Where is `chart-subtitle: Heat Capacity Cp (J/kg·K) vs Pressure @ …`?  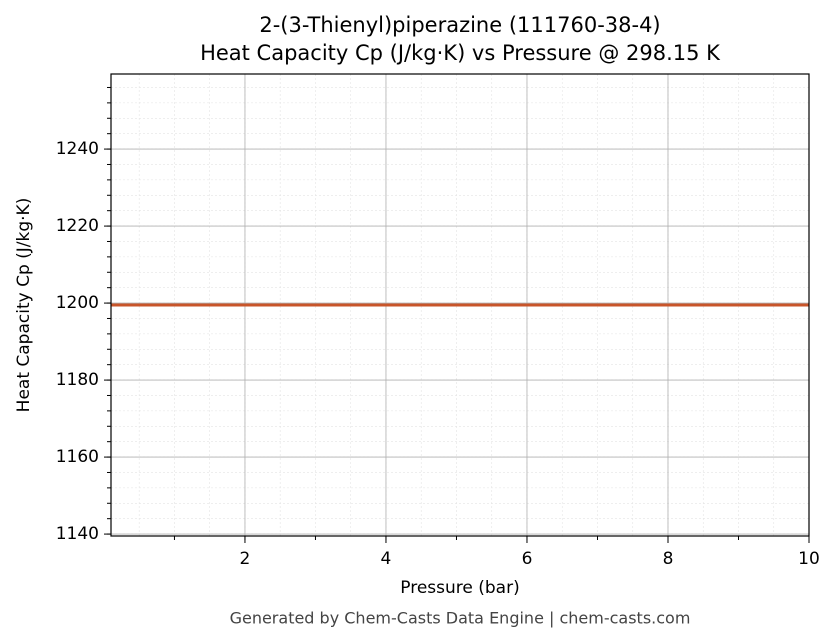
chart-subtitle: Heat Capacity Cp (J/kg·K) vs Pressure @ … is located at coordinates (460, 53).